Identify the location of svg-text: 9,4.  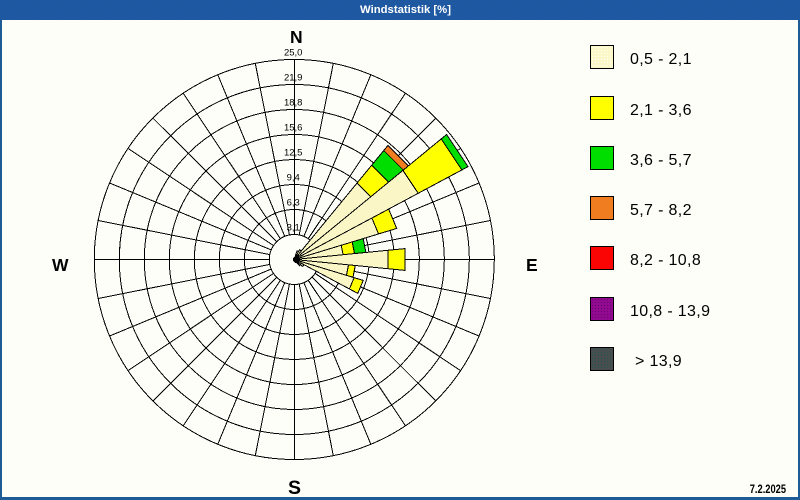
(293, 178).